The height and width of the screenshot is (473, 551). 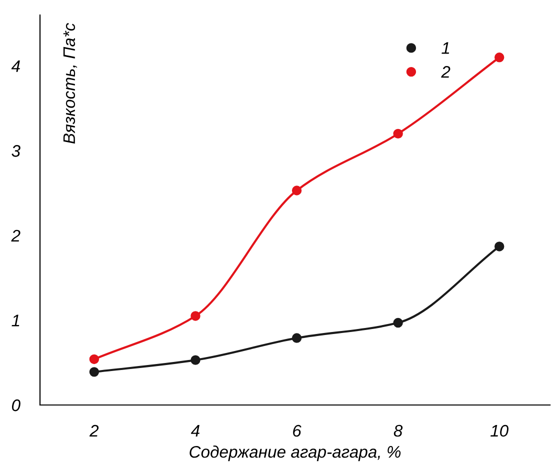 I want to click on x-tick-label: 2, so click(x=94, y=430).